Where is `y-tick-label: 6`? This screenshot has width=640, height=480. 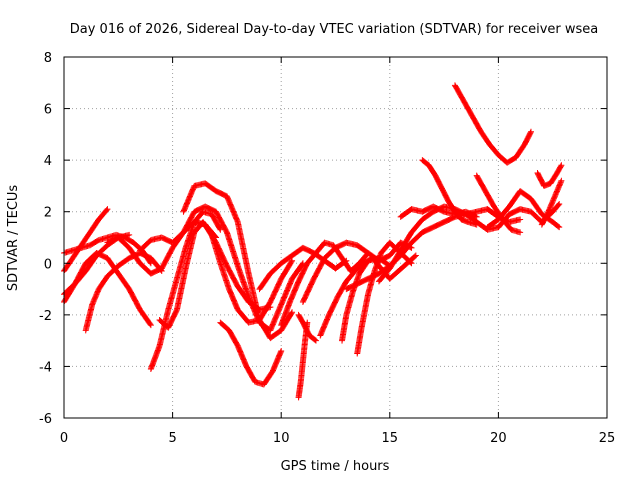
y-tick-label: 6 is located at coordinates (48, 110).